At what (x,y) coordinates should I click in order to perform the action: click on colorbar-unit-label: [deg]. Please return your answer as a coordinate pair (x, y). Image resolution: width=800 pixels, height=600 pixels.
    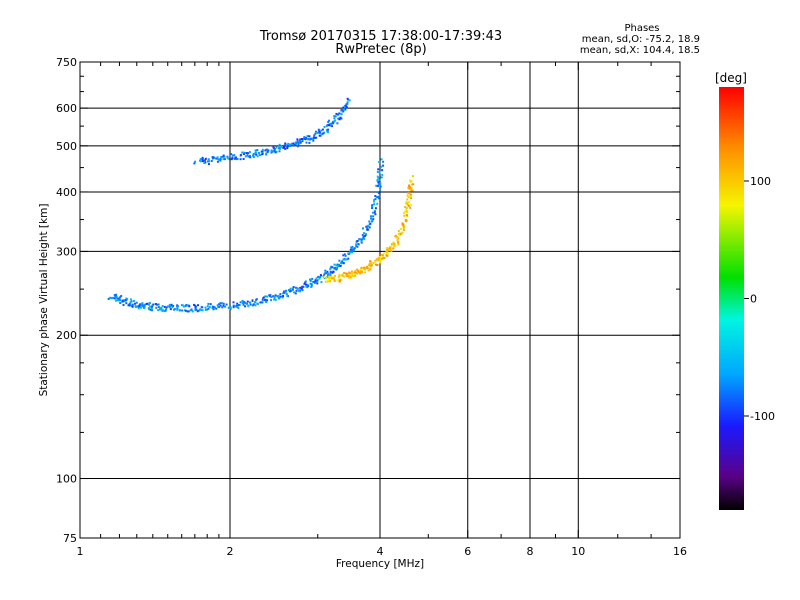
    Looking at the image, I should click on (731, 78).